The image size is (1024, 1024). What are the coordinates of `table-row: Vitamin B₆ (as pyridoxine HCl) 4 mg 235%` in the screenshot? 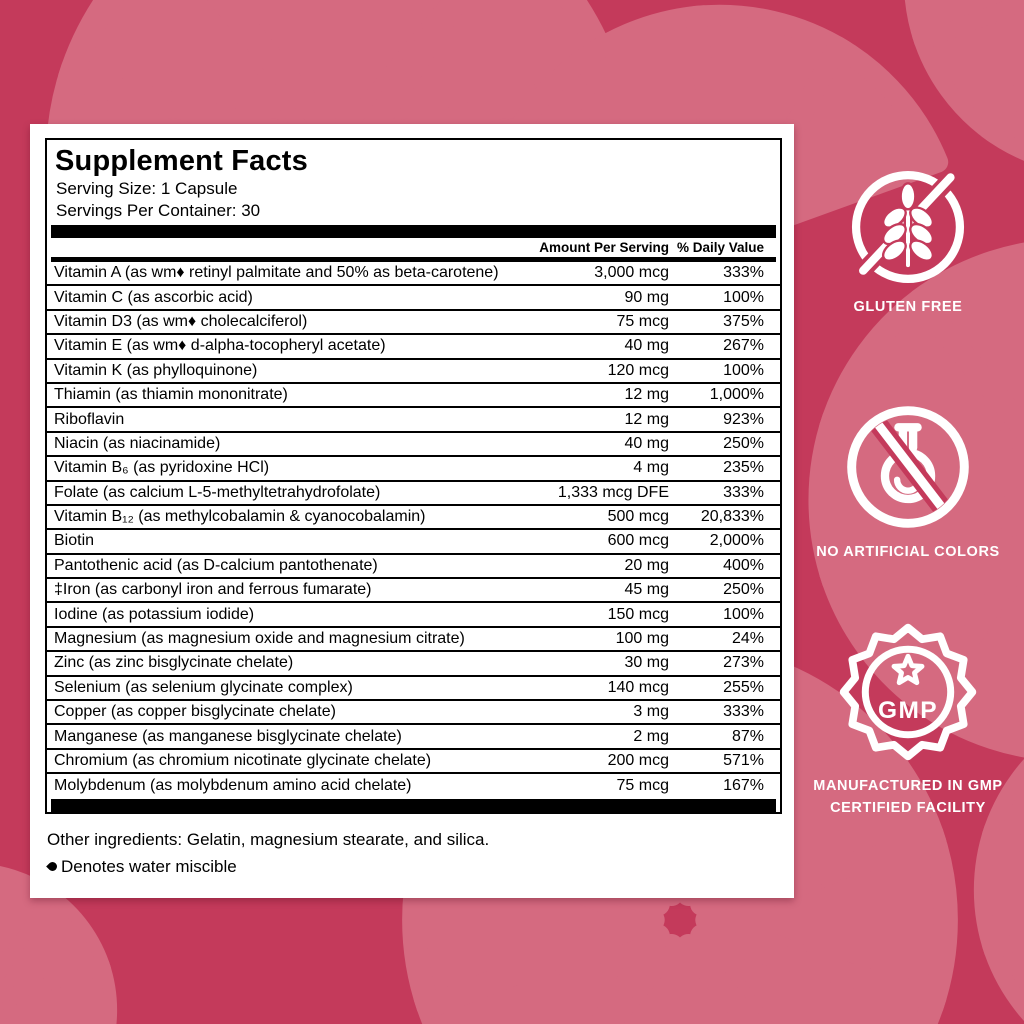 It's located at (413, 469).